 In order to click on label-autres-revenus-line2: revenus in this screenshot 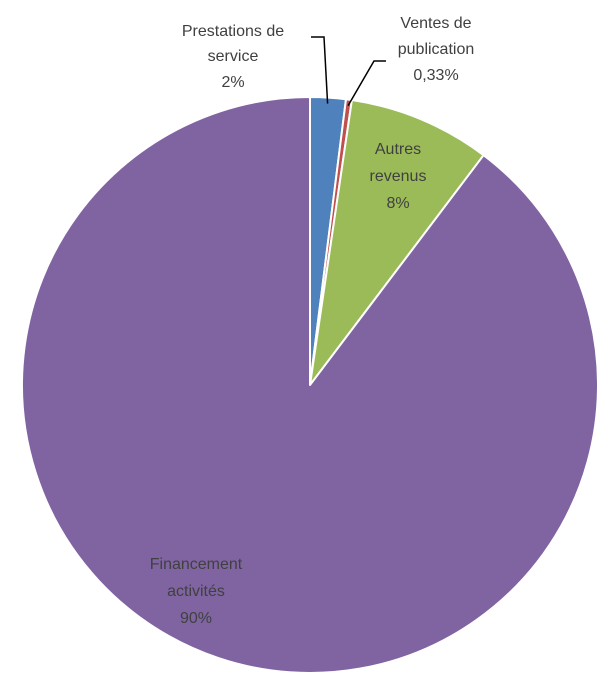, I will do `click(398, 176)`.